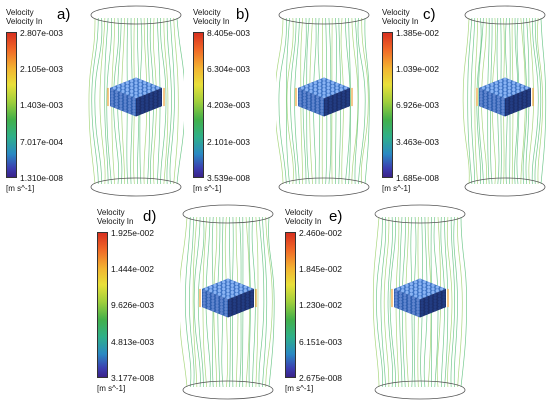 The height and width of the screenshot is (405, 550). What do you see at coordinates (321, 378) in the screenshot?
I see `legend-tick: 2.675e-008` at bounding box center [321, 378].